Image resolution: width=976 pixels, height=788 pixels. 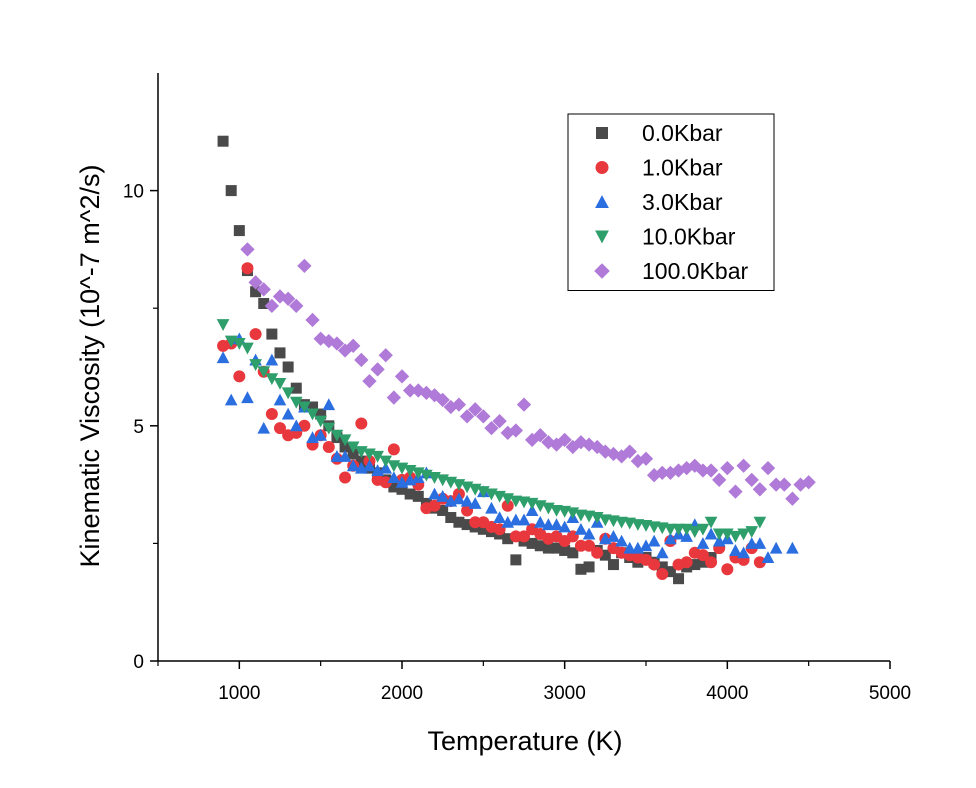 I want to click on legend-item: 1.0Kbar, so click(x=659, y=168).